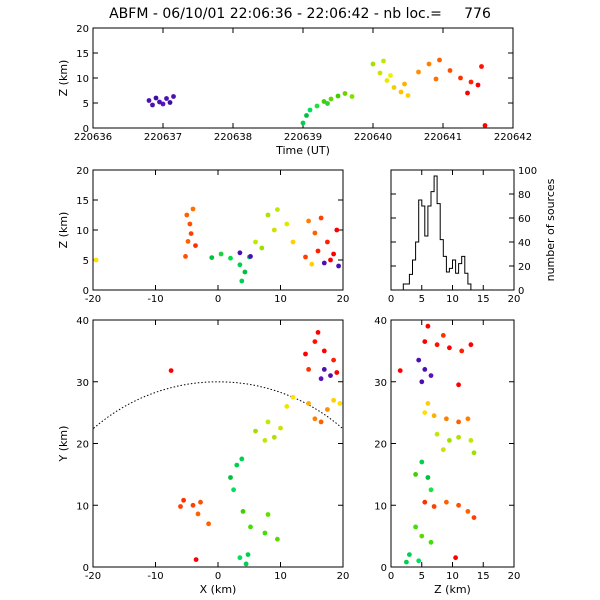 This screenshot has width=600, height=600. What do you see at coordinates (86, 261) in the screenshot?
I see `y-tick-label: 5` at bounding box center [86, 261].